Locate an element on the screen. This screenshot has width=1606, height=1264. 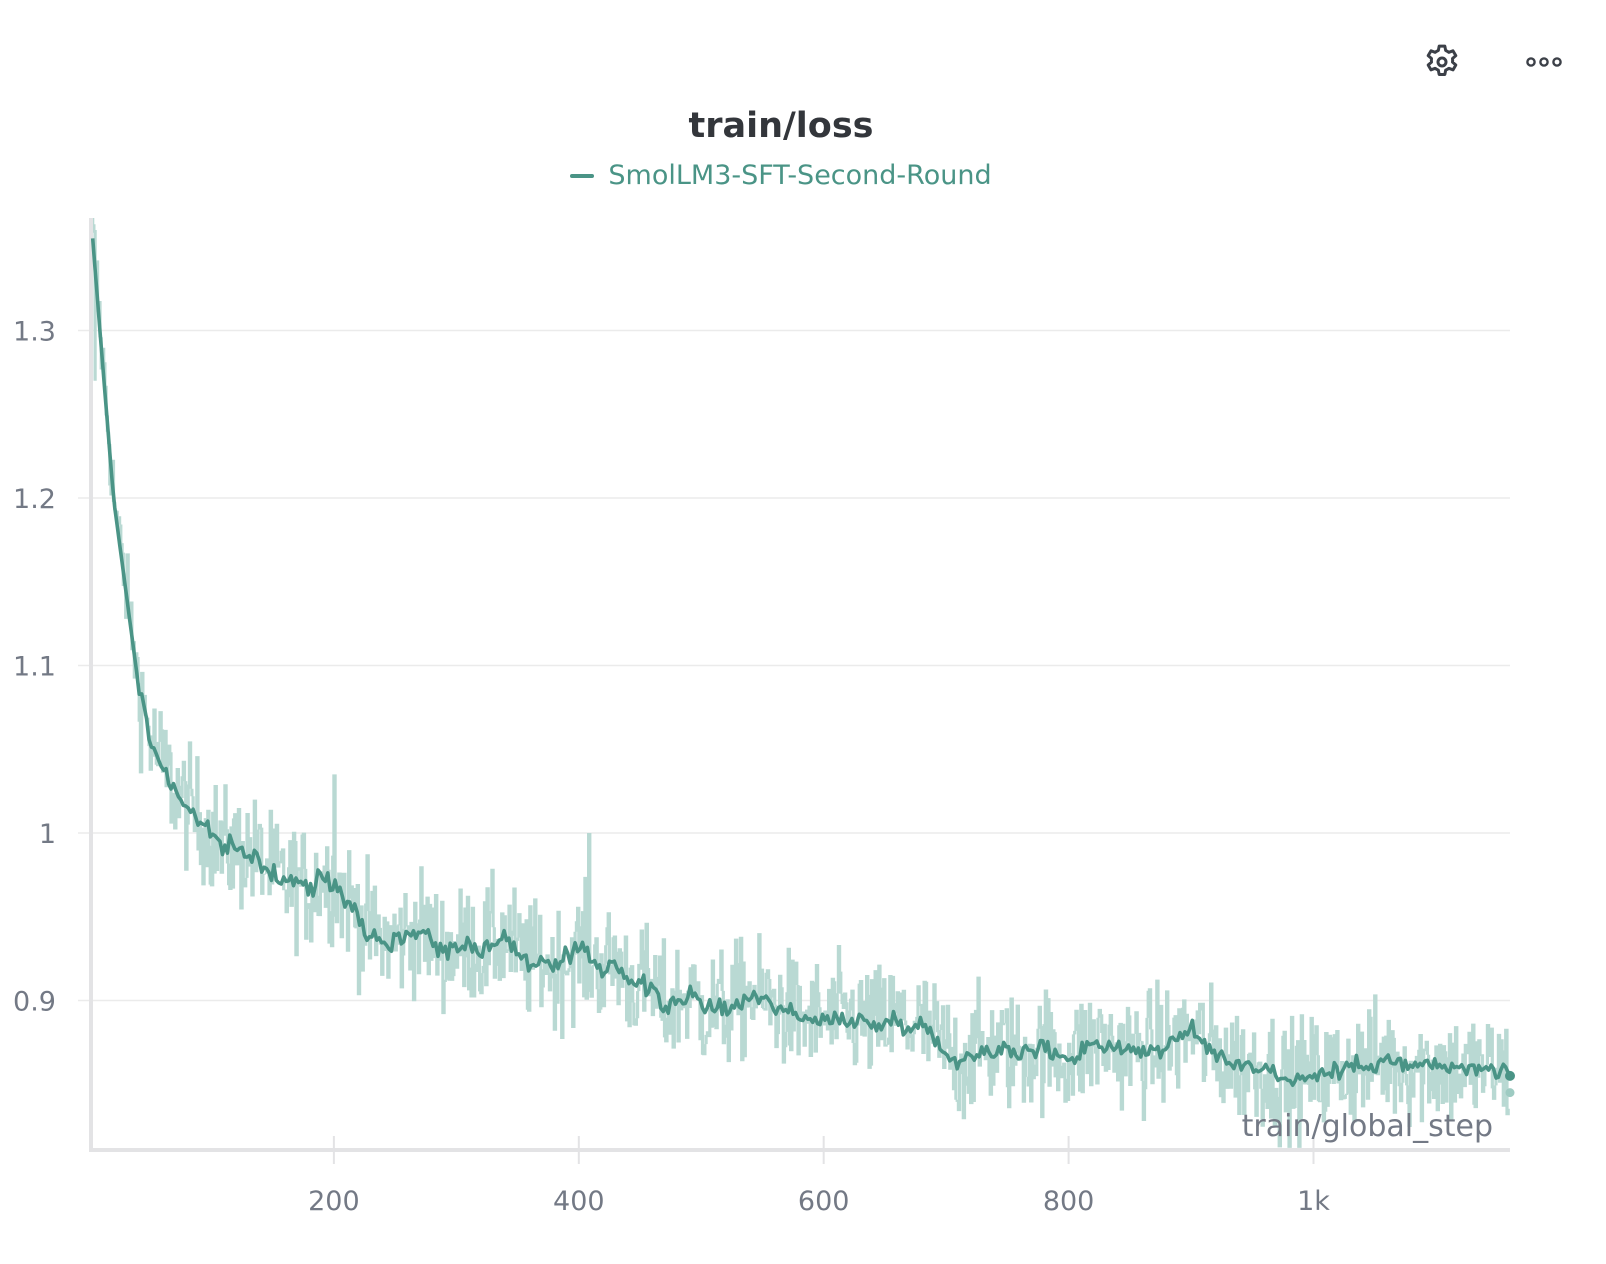
y-tick-label: 1.1 is located at coordinates (34, 667).